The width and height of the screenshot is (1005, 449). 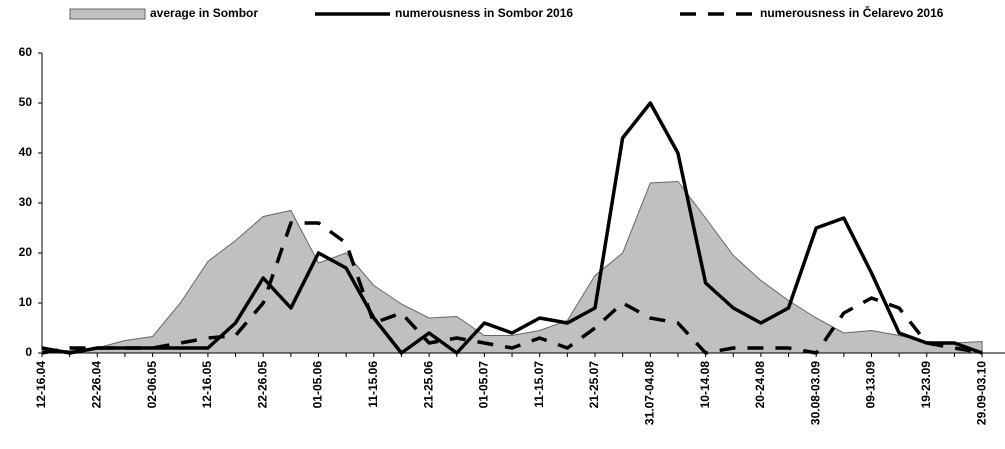 I want to click on y-tick-label: 0, so click(x=28, y=352).